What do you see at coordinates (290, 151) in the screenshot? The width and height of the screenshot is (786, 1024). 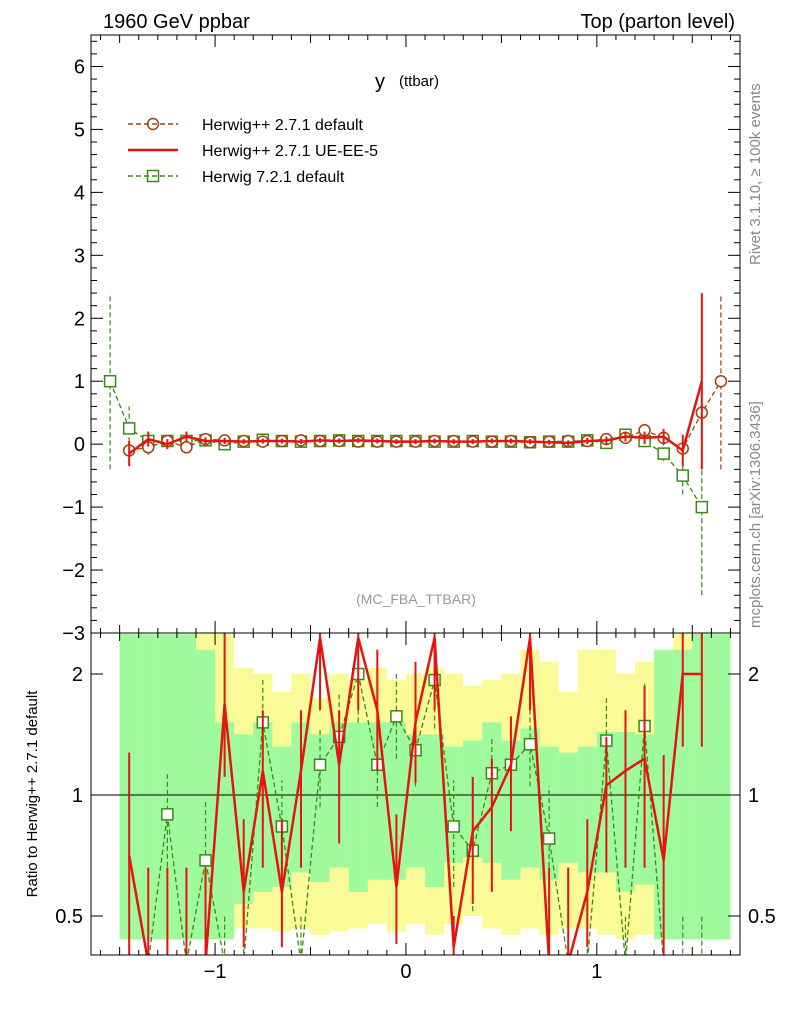 I see `legend-label-herwigpp-ueee5: Herwig++ 2.7.1 UE-EE-5` at bounding box center [290, 151].